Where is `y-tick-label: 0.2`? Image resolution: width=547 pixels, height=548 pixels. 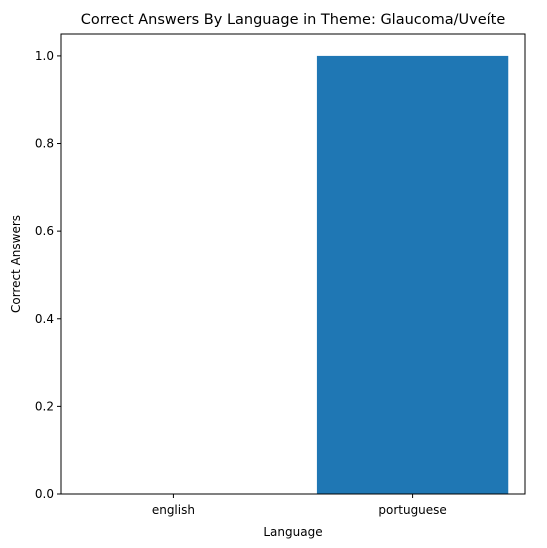
y-tick-label: 0.2 is located at coordinates (44, 406).